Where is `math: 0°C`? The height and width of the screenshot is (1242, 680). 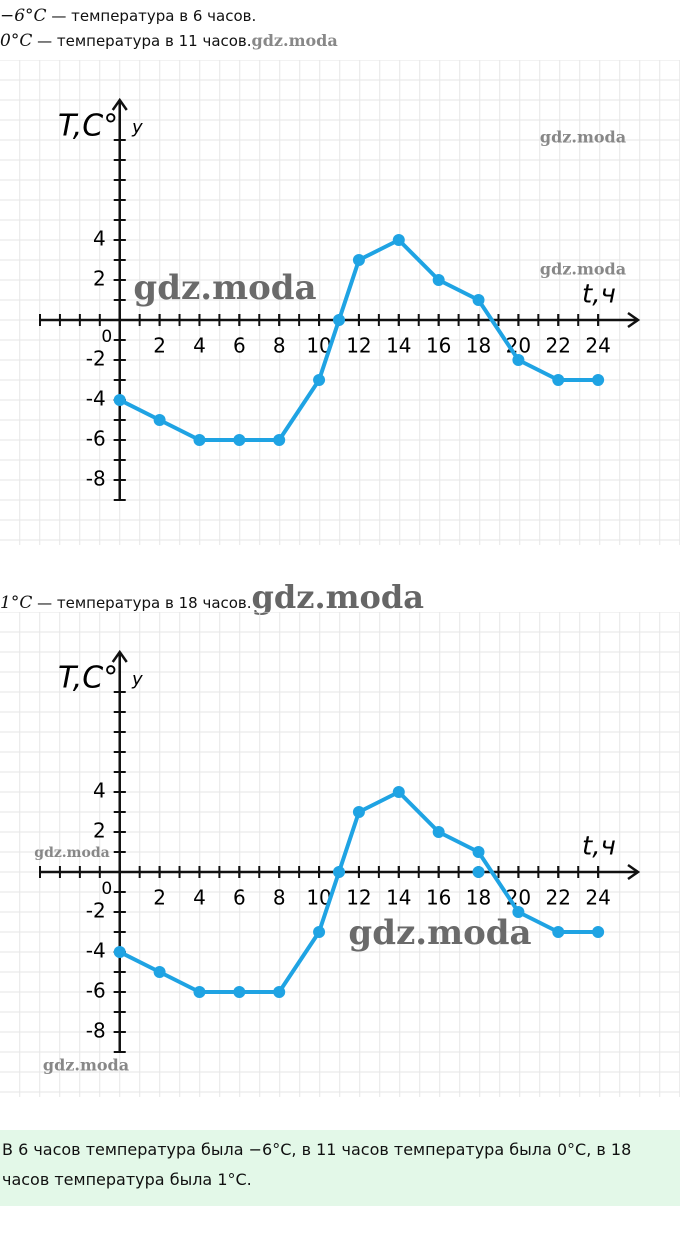
math: 0°C is located at coordinates (16, 41).